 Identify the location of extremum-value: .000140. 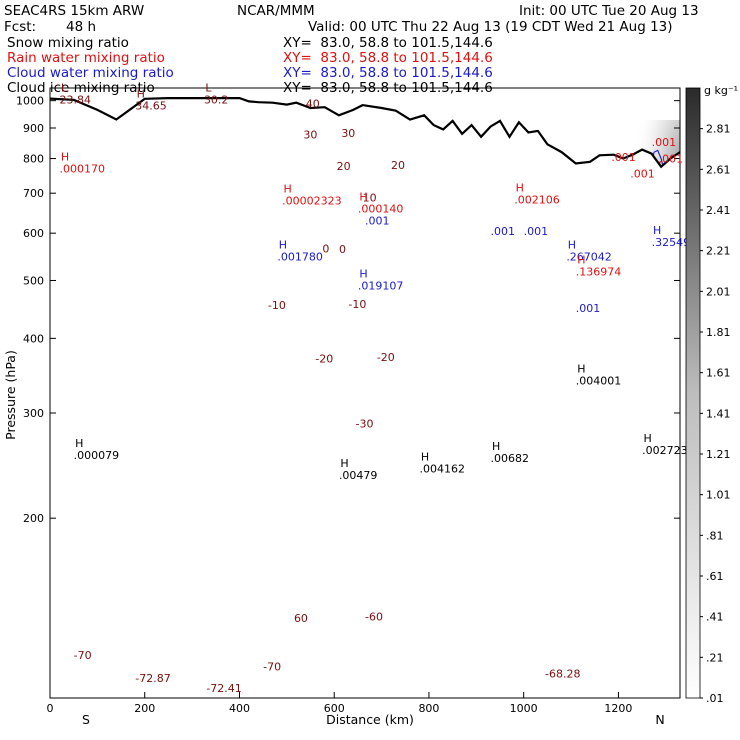
(381, 208).